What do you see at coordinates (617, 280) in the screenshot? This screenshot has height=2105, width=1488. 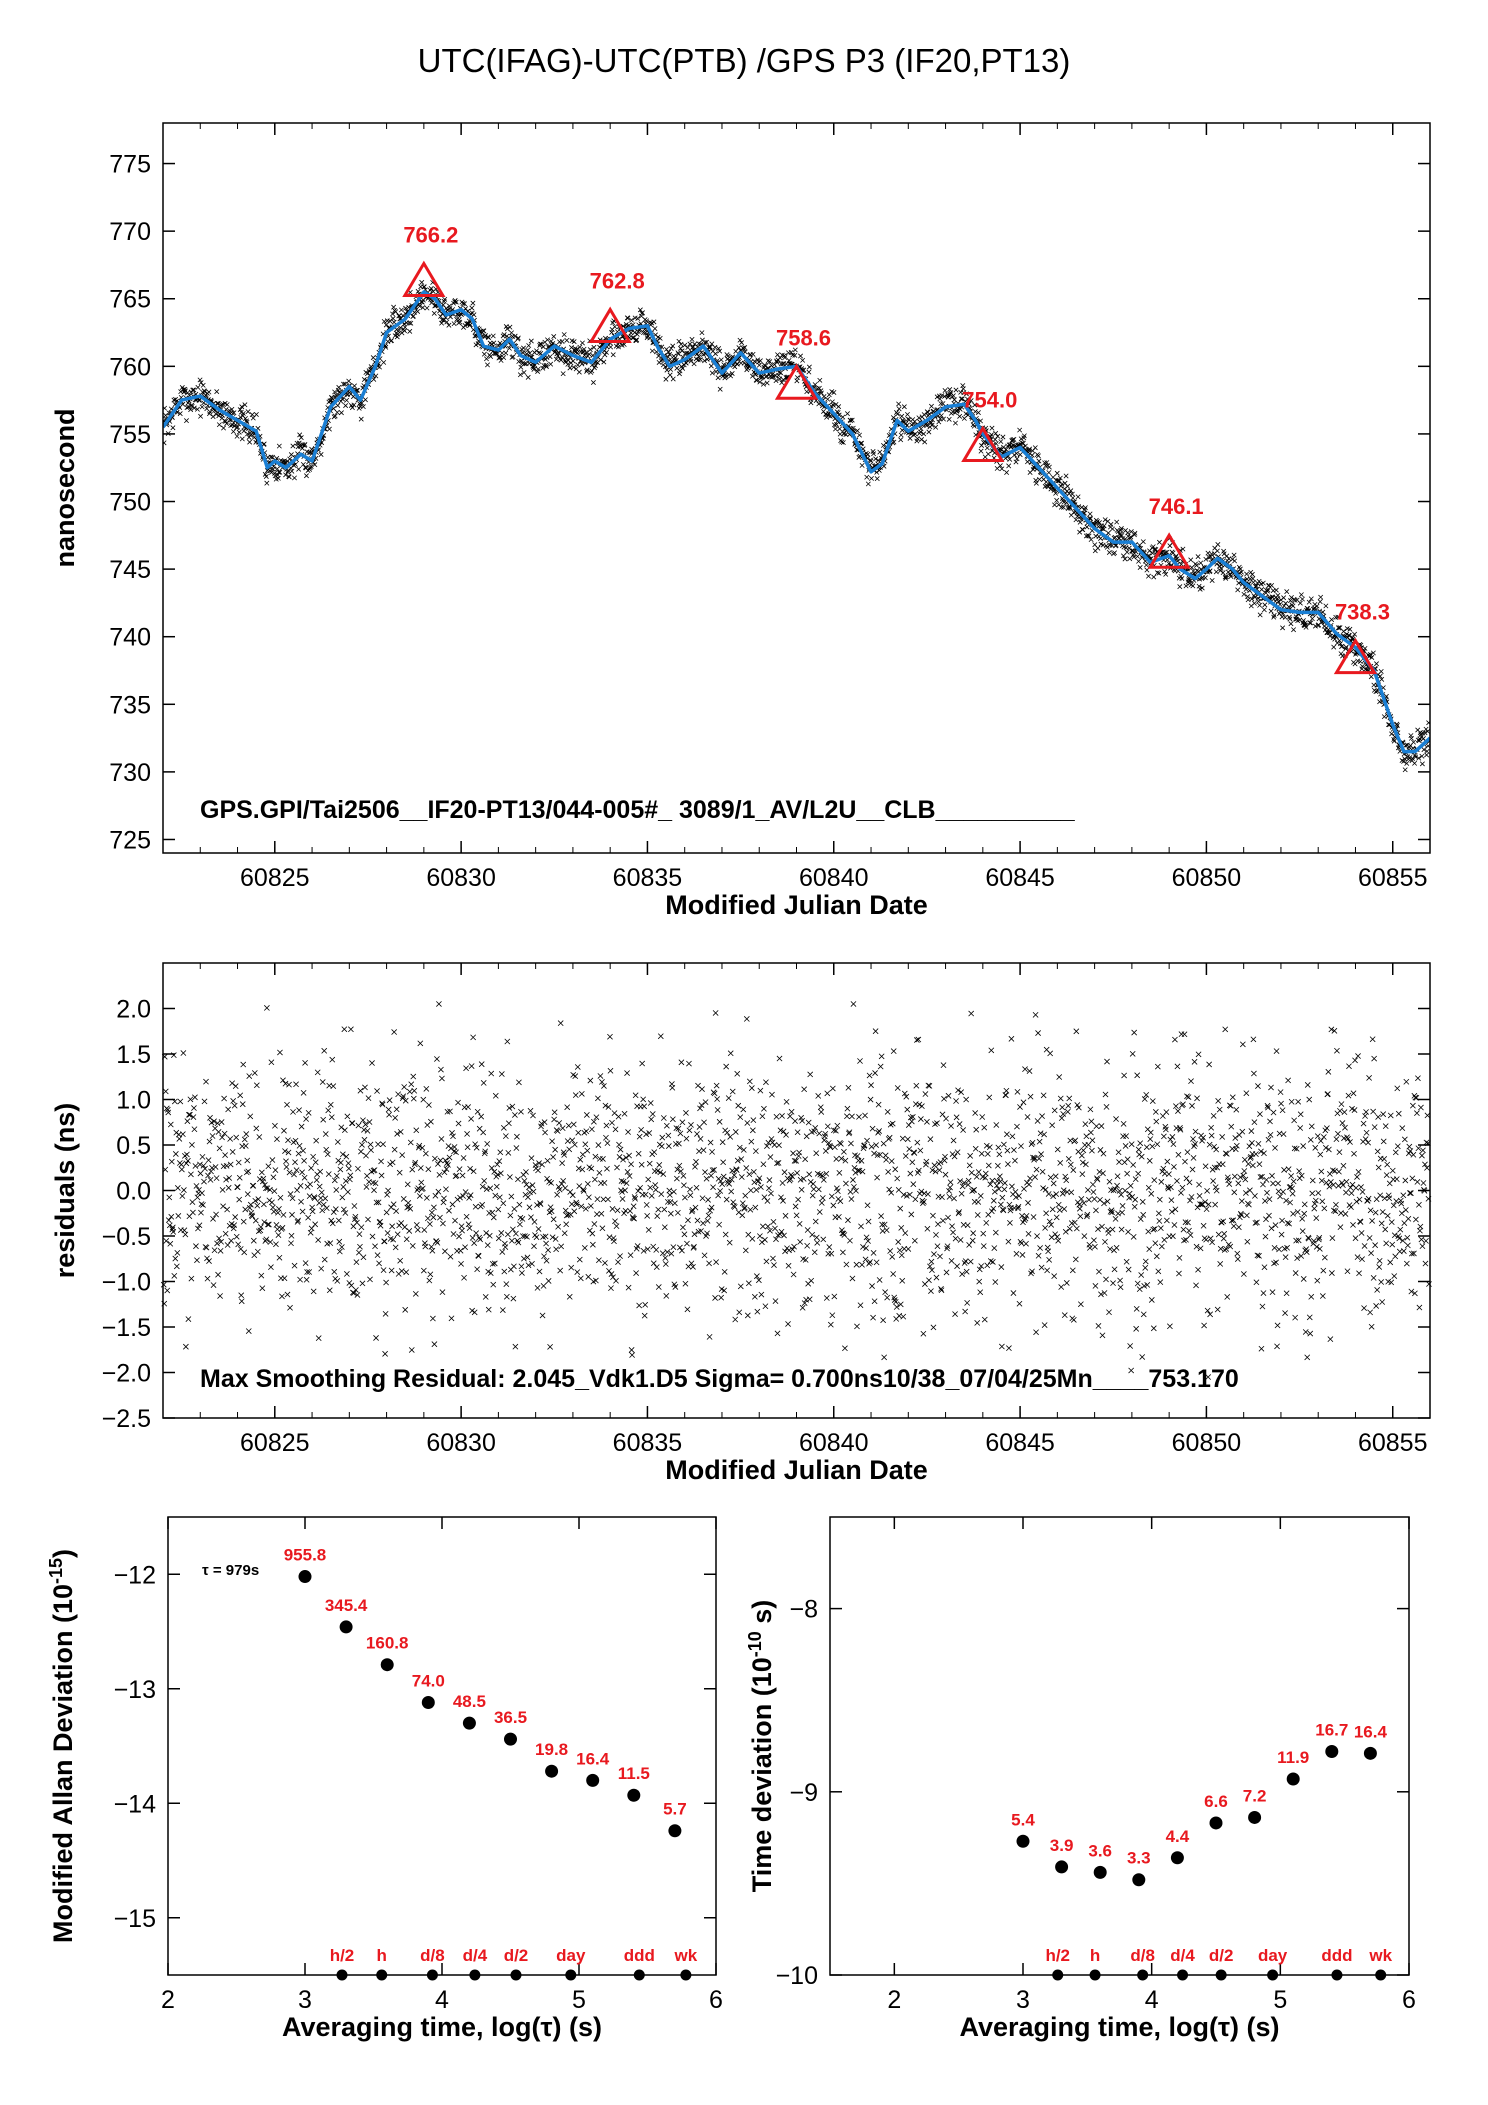 I see `marker-label: 762.8` at bounding box center [617, 280].